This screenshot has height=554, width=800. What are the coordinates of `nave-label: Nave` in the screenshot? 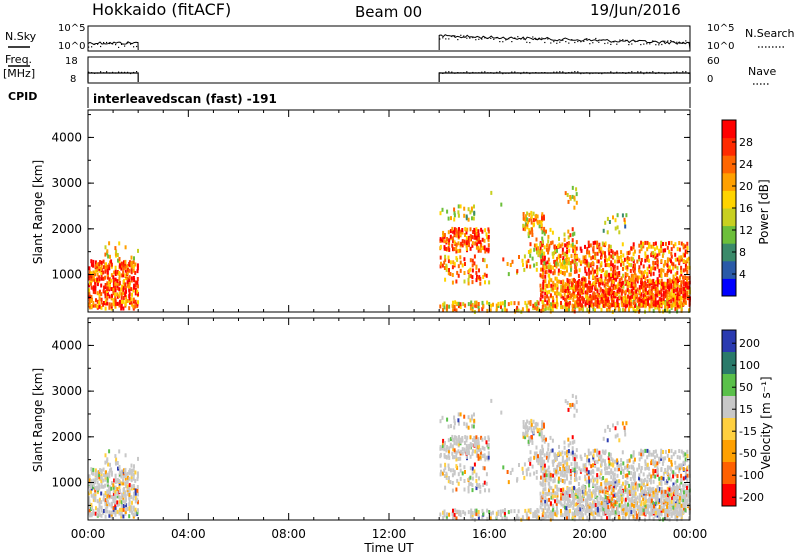 It's located at (762, 71).